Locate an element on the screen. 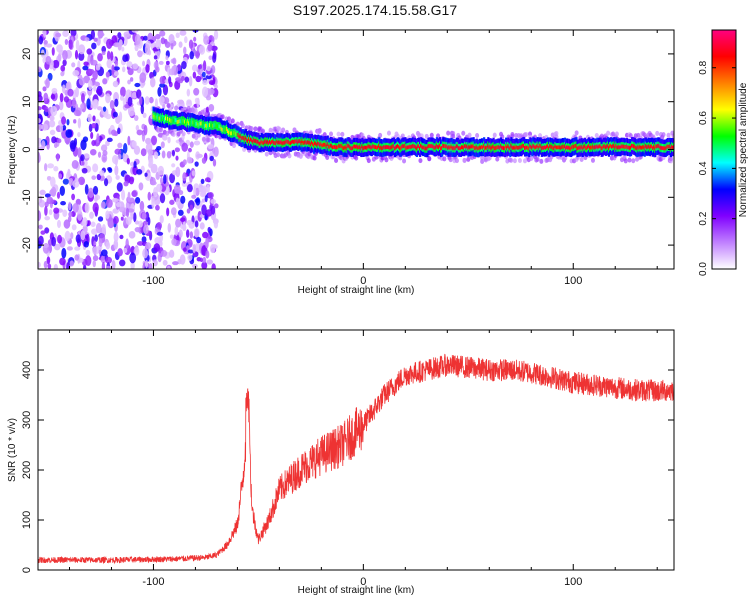 This screenshot has width=750, height=600. spectrogram-ridge-core is located at coordinates (672, 147).